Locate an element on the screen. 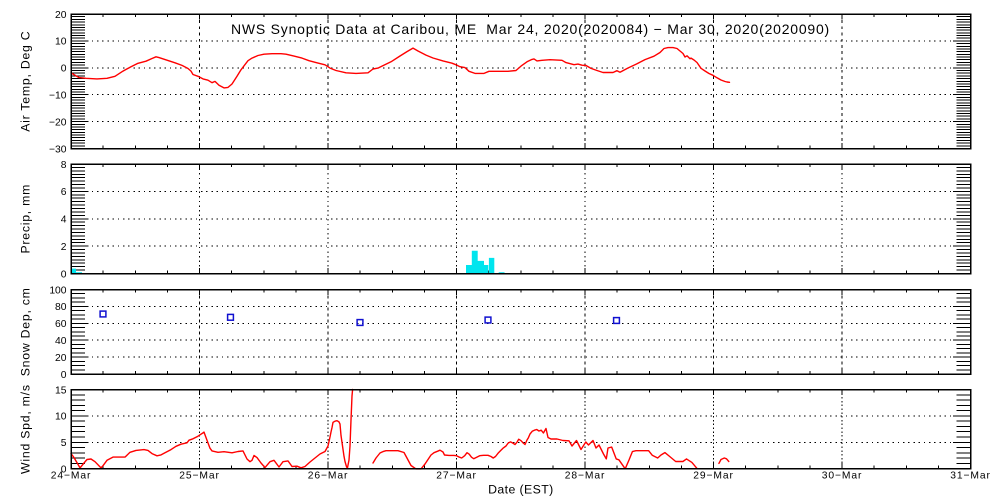 This screenshot has width=1000, height=500. svg-text: 26−Mar is located at coordinates (328, 476).